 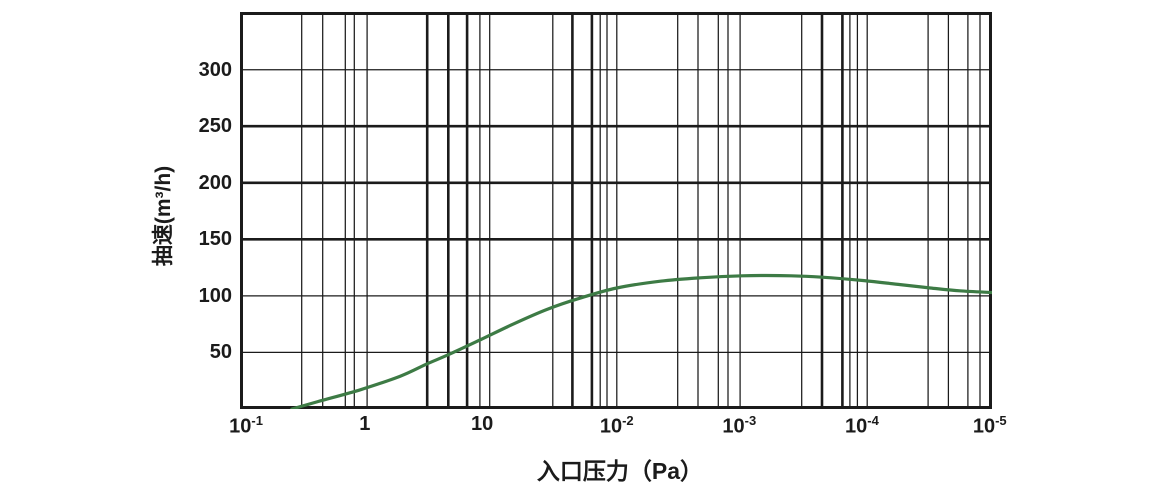 What do you see at coordinates (861, 425) in the screenshot?
I see `x-tick-label: 10⁻⁴` at bounding box center [861, 425].